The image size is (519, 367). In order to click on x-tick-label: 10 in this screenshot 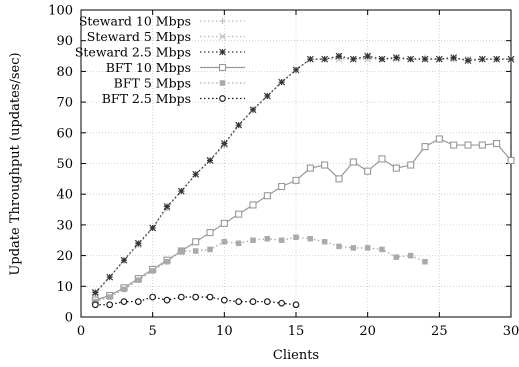, I will do `click(224, 331)`.